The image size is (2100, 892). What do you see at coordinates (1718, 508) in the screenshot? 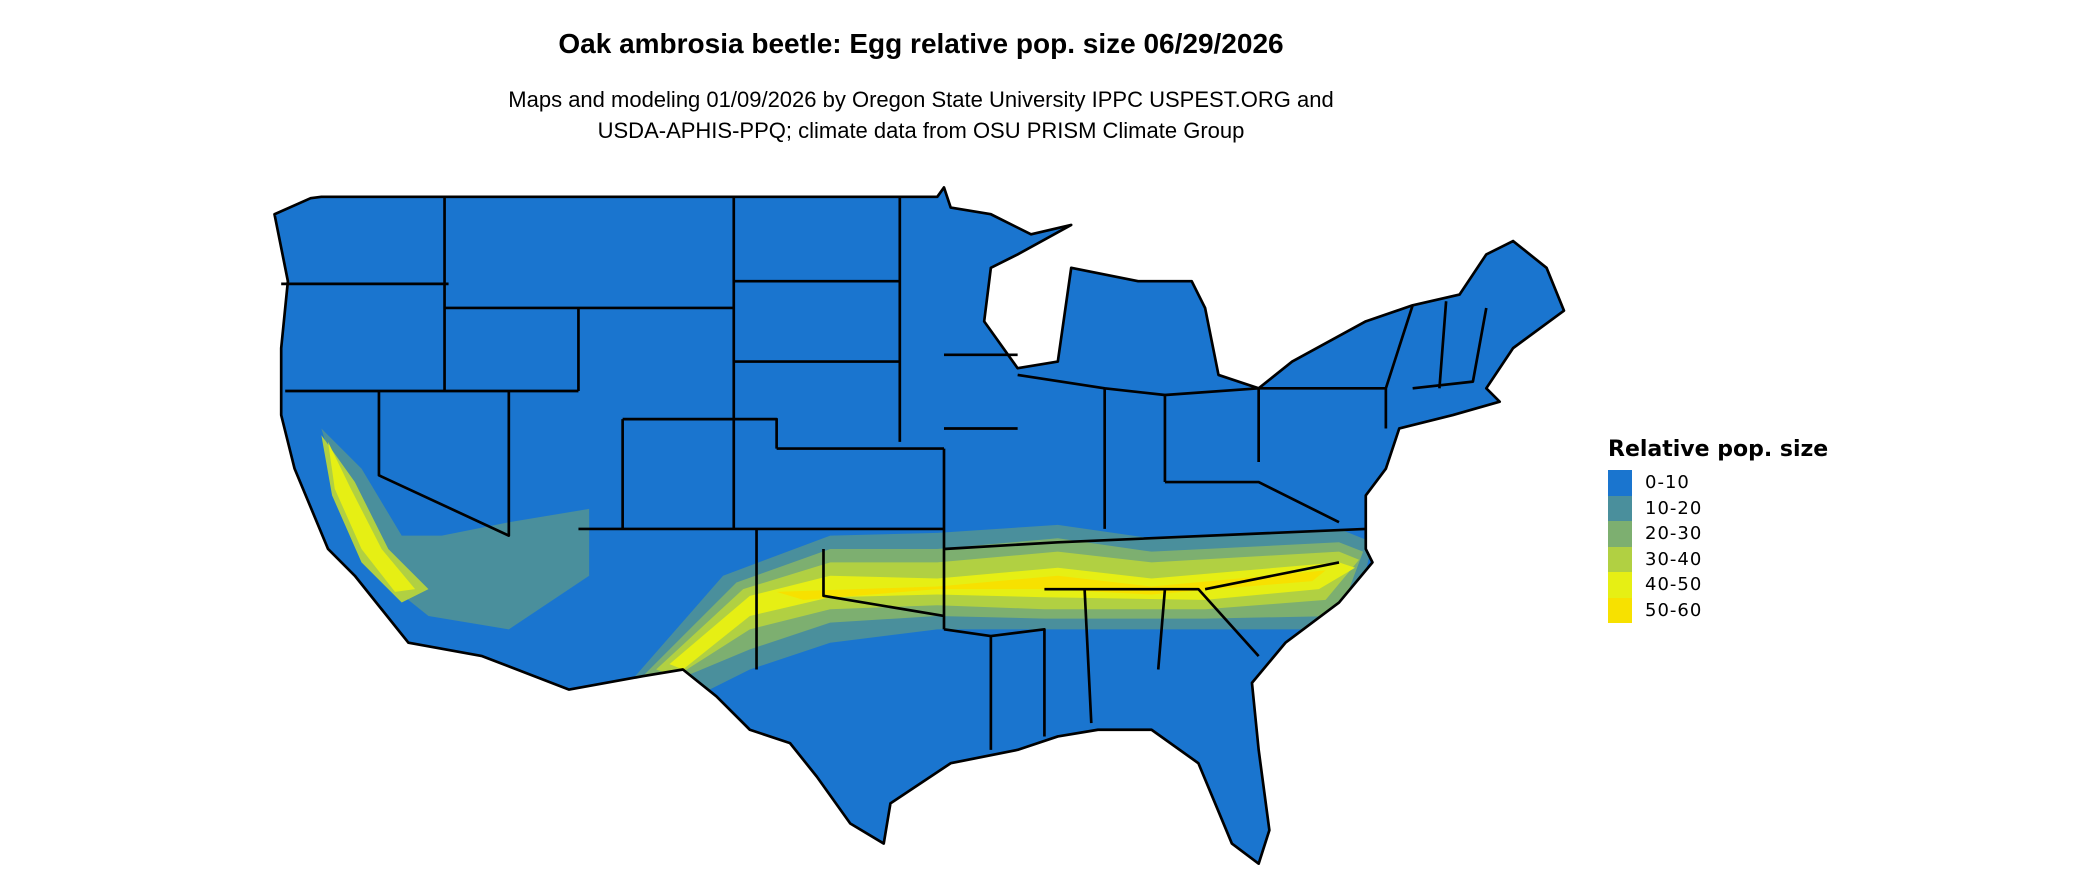
I see `legend-item: 10-20` at bounding box center [1718, 508].